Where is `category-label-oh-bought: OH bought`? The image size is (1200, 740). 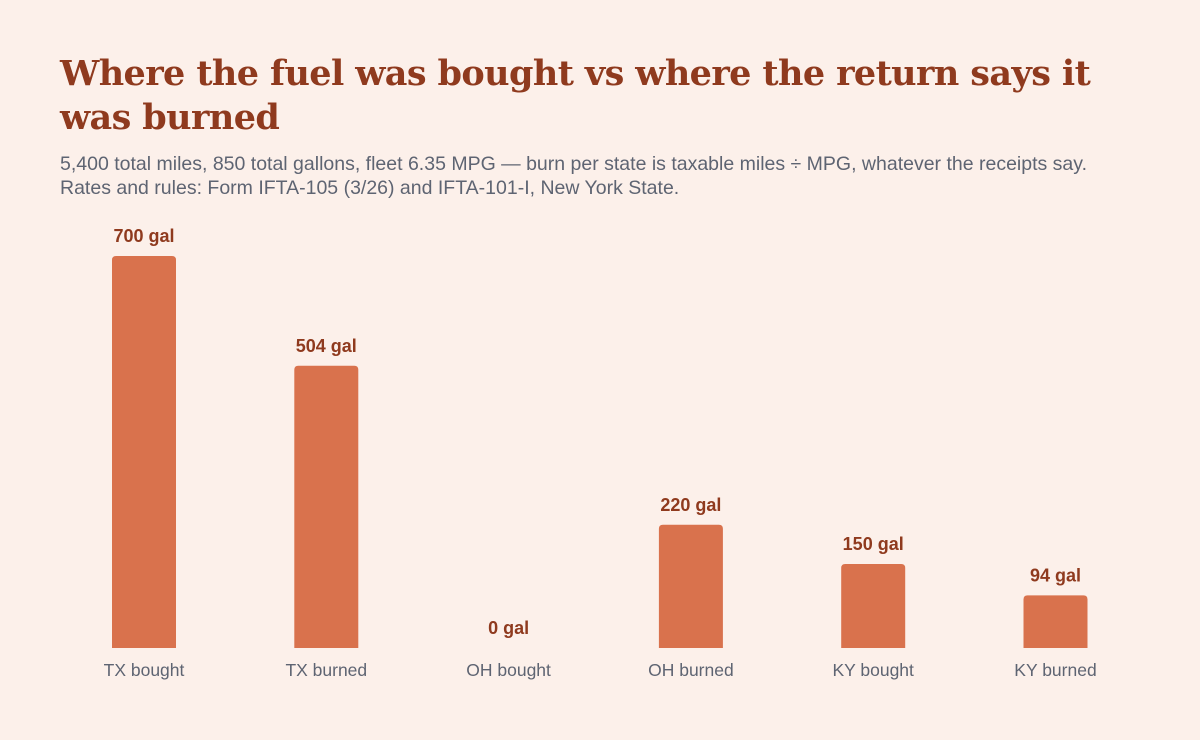
category-label-oh-bought: OH bought is located at coordinates (508, 670).